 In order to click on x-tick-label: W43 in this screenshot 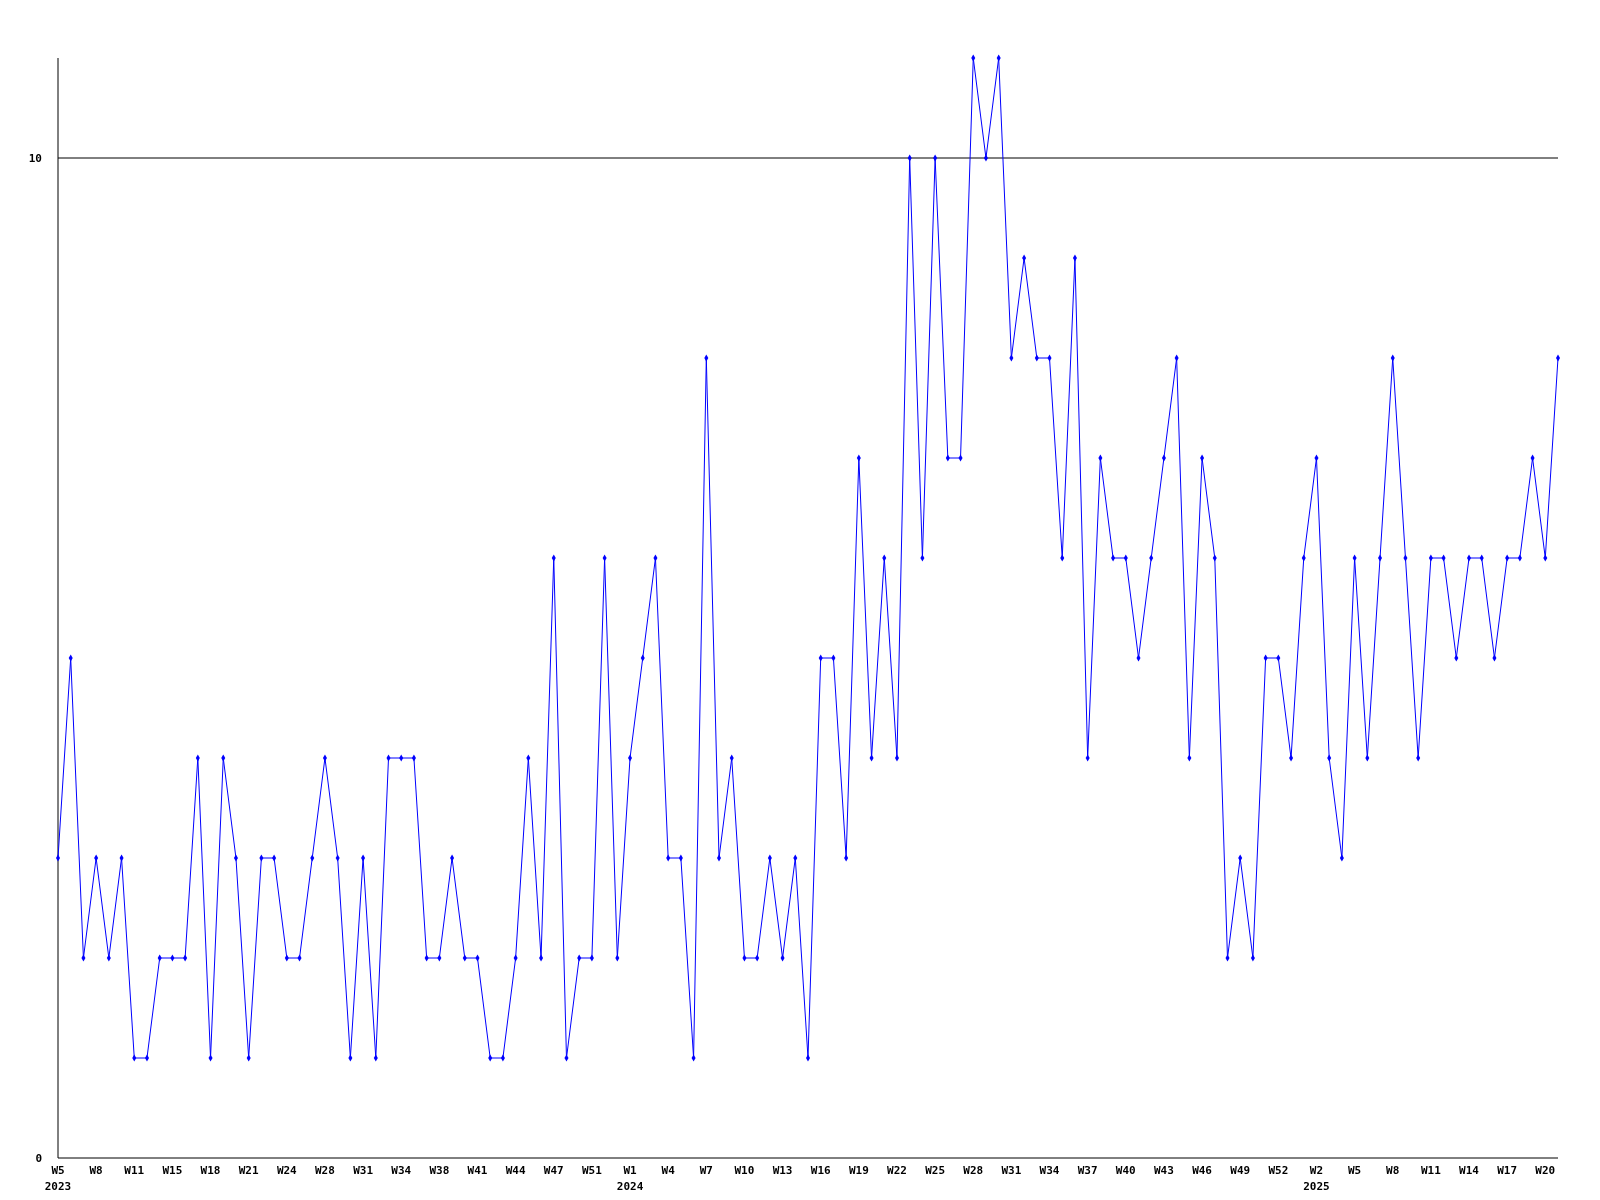, I will do `click(1163, 1170)`.